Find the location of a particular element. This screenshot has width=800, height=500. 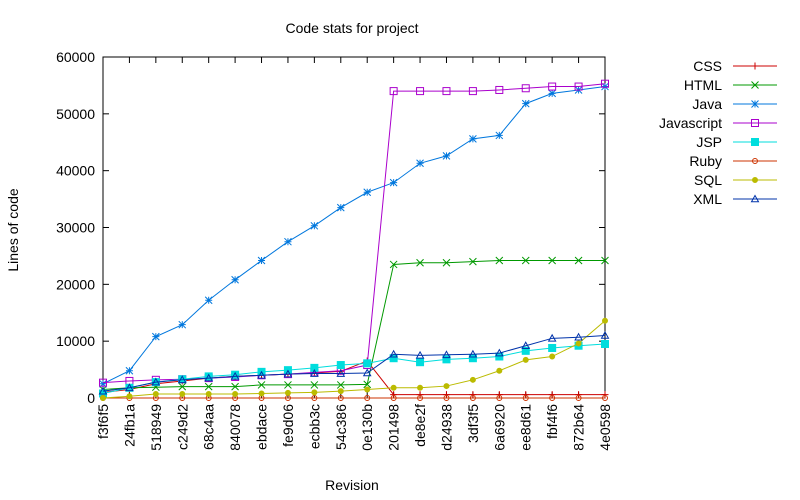

legend-marker-css is located at coordinates (755, 66).